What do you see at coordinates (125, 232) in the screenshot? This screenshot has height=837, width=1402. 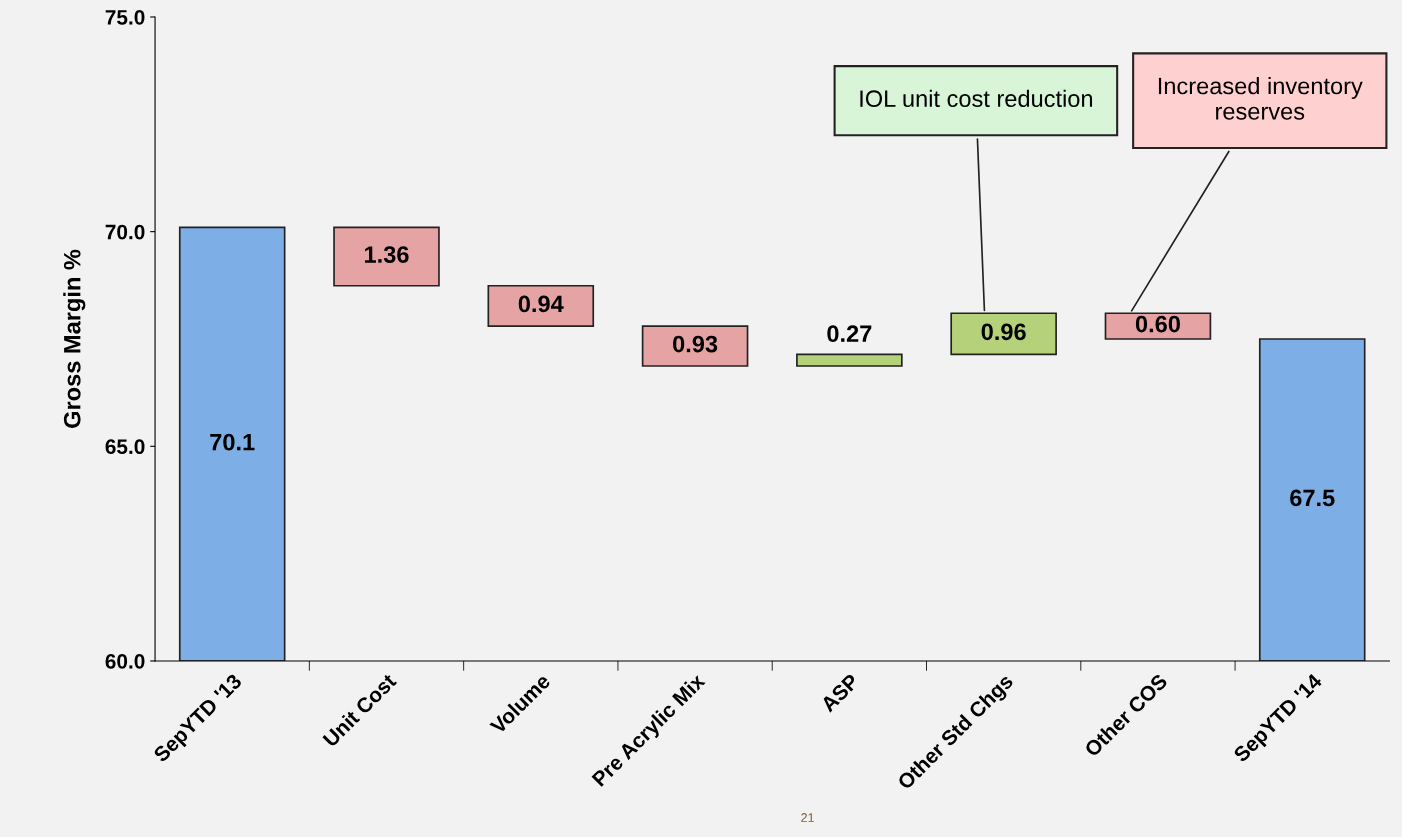 I see `y-tick-label: 70.0` at bounding box center [125, 232].